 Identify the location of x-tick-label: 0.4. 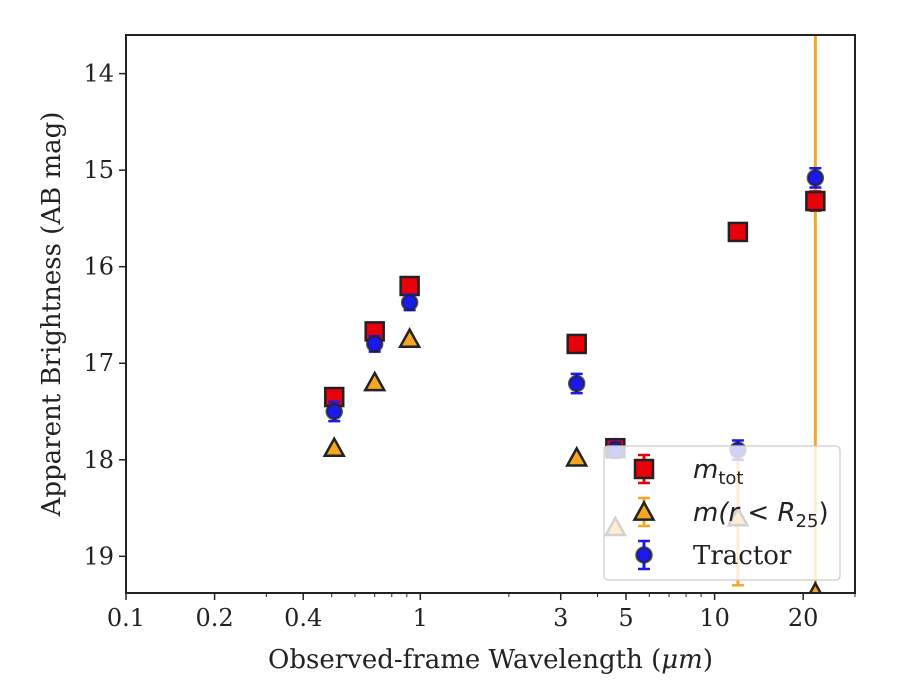
(303, 618).